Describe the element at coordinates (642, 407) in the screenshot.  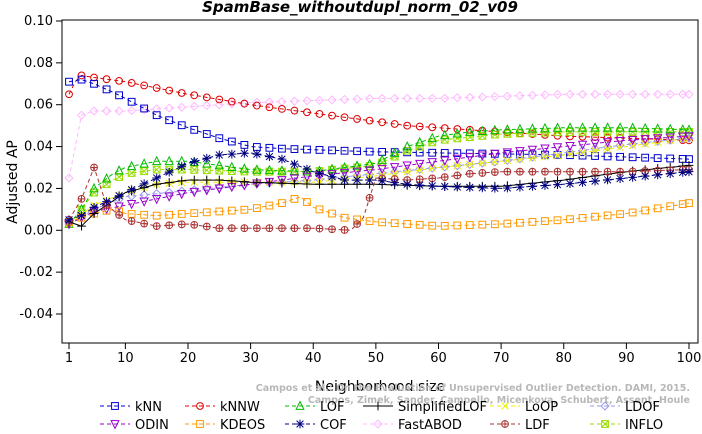
I see `legend-label: LDOF` at that location.